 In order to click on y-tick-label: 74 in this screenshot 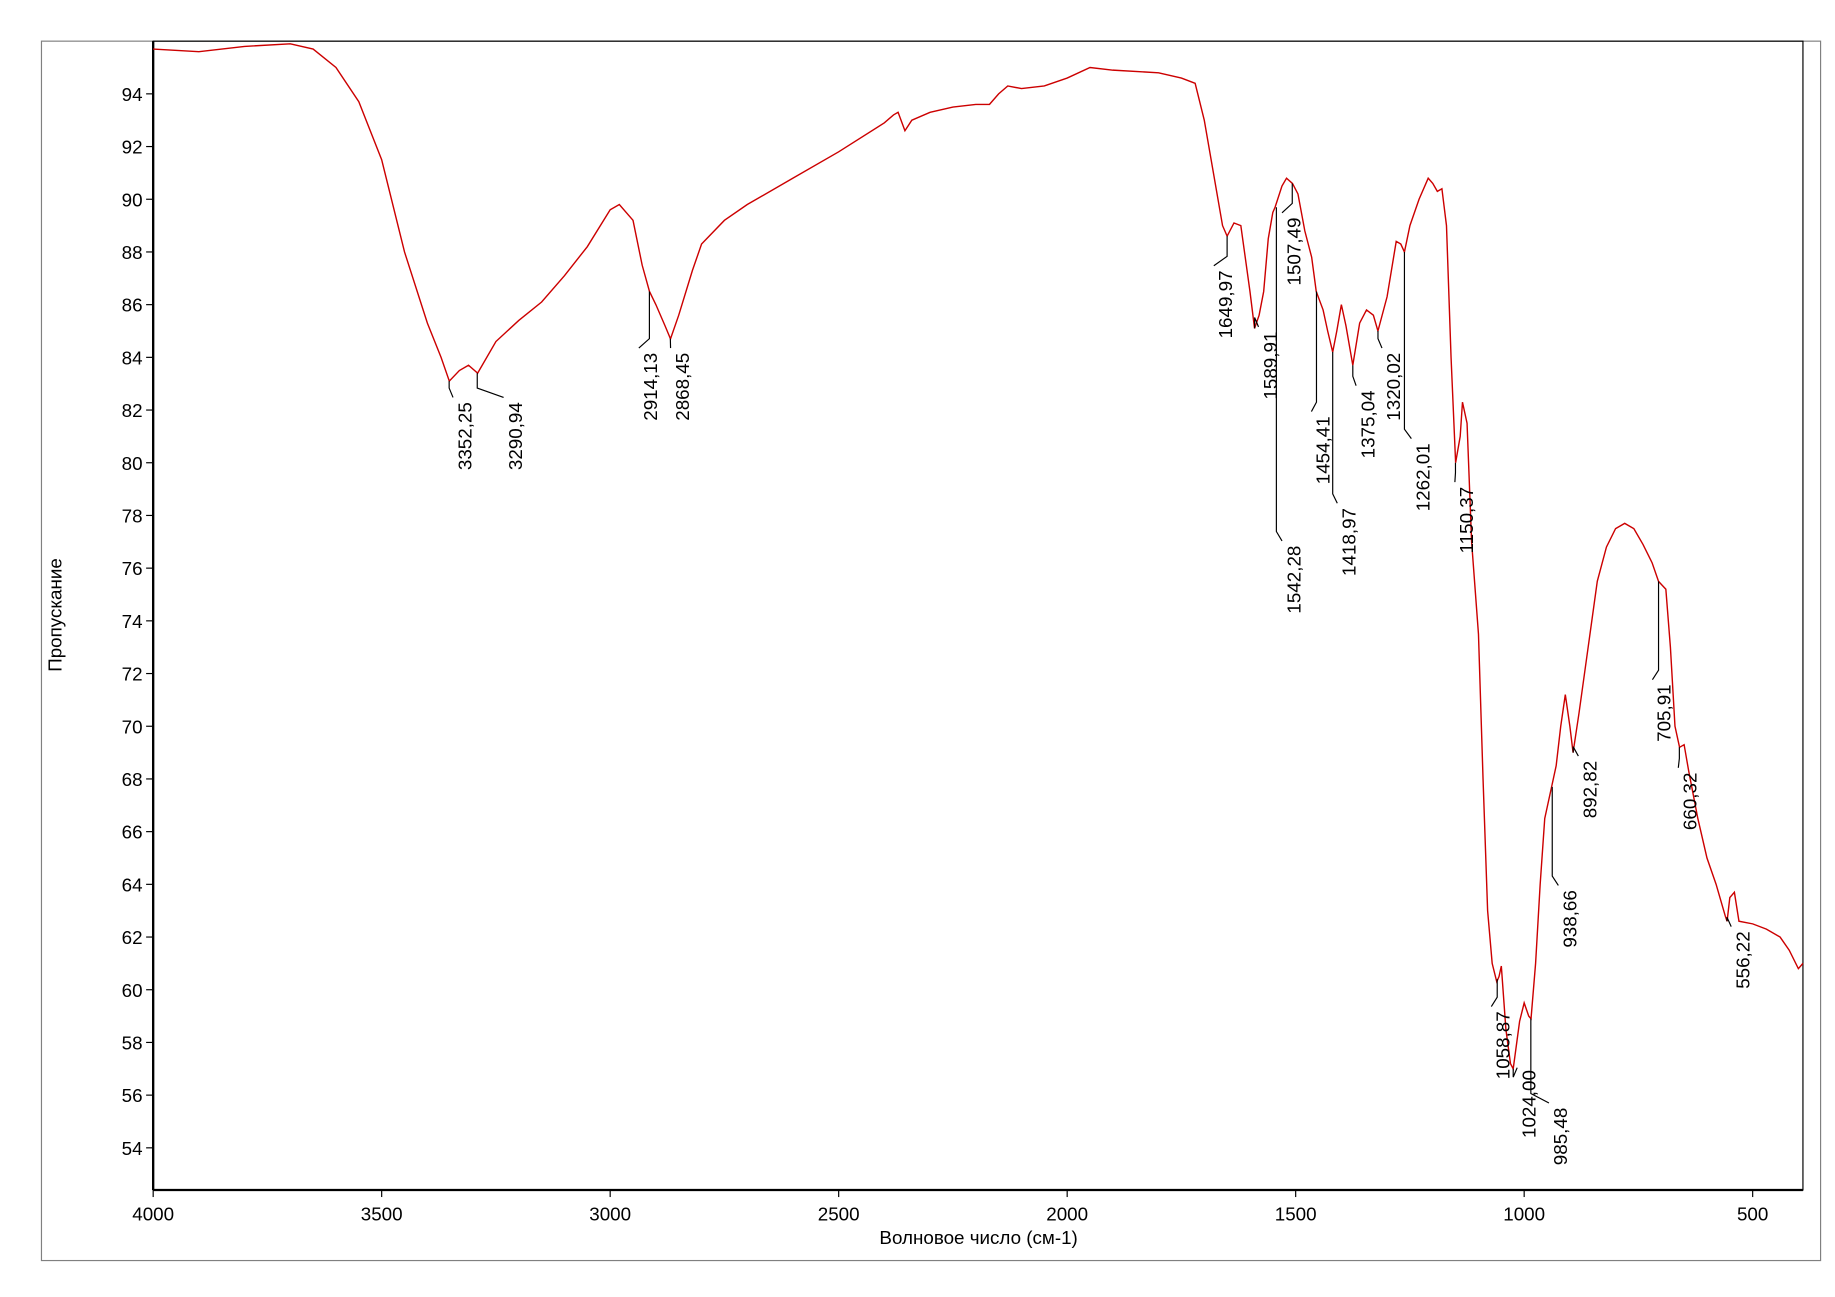, I will do `click(132, 621)`.